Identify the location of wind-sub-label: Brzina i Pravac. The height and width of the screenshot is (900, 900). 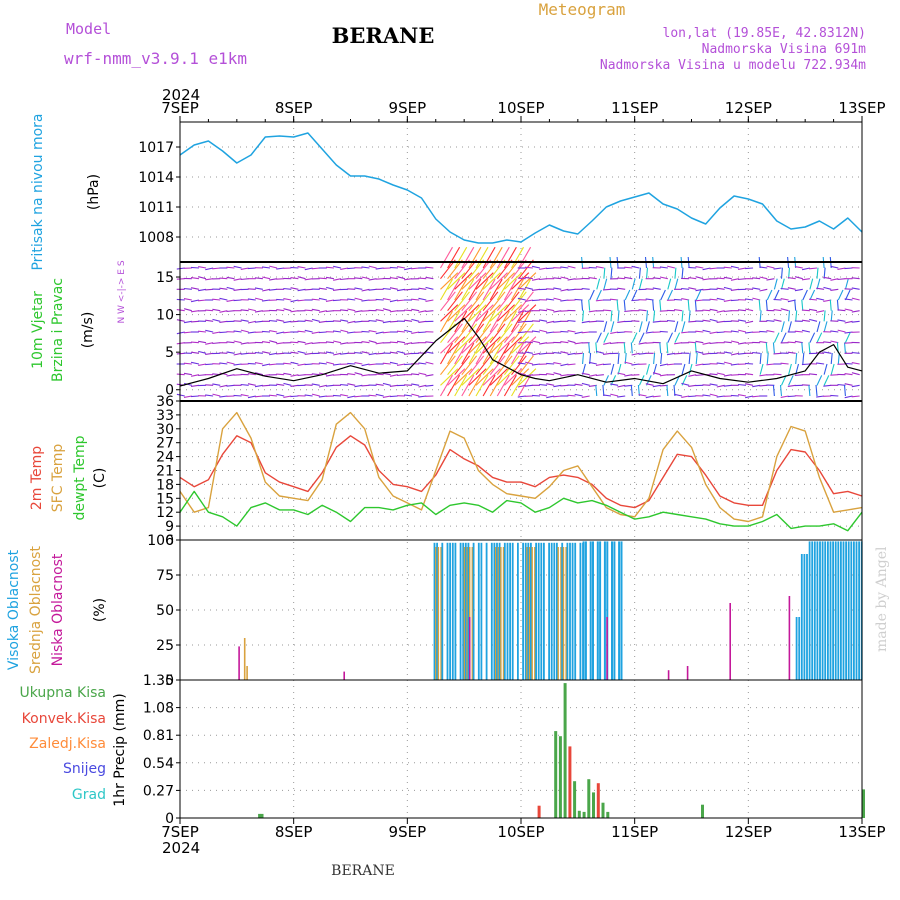
(58, 330).